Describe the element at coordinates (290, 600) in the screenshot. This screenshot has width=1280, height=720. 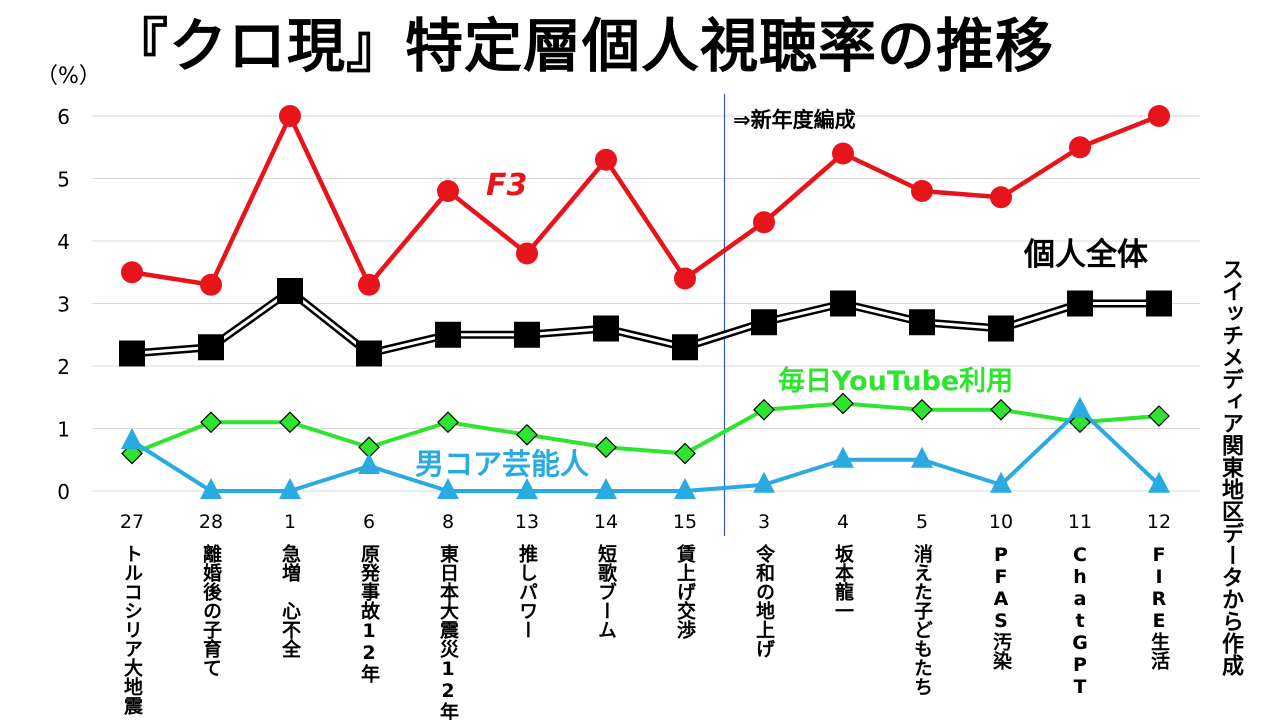
I see `x-category-label: 急増 心不全` at that location.